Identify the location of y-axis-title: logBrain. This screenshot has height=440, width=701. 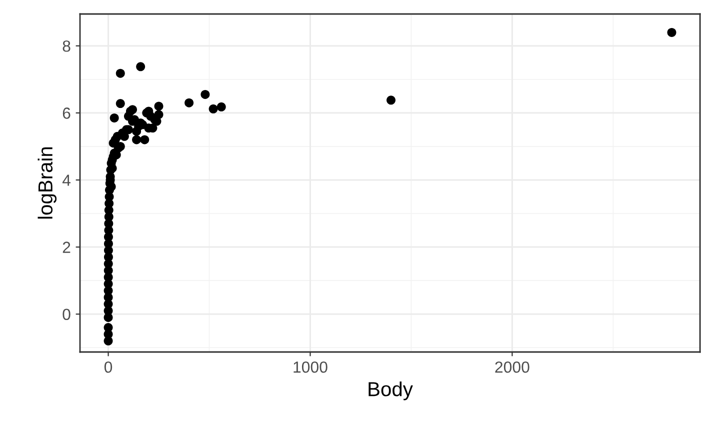
(47, 183).